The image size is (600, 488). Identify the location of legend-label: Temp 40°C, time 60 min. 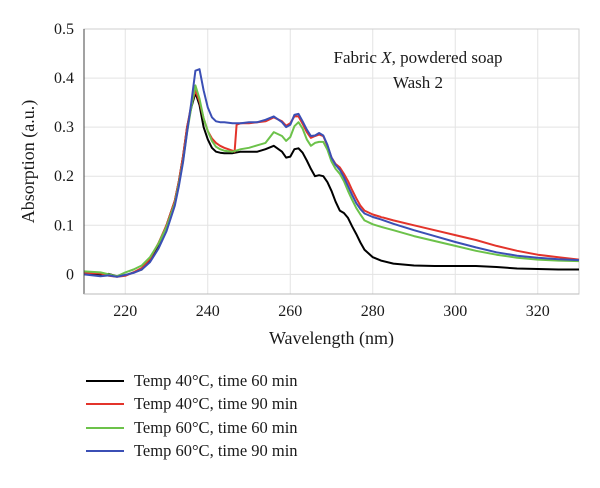
(216, 380).